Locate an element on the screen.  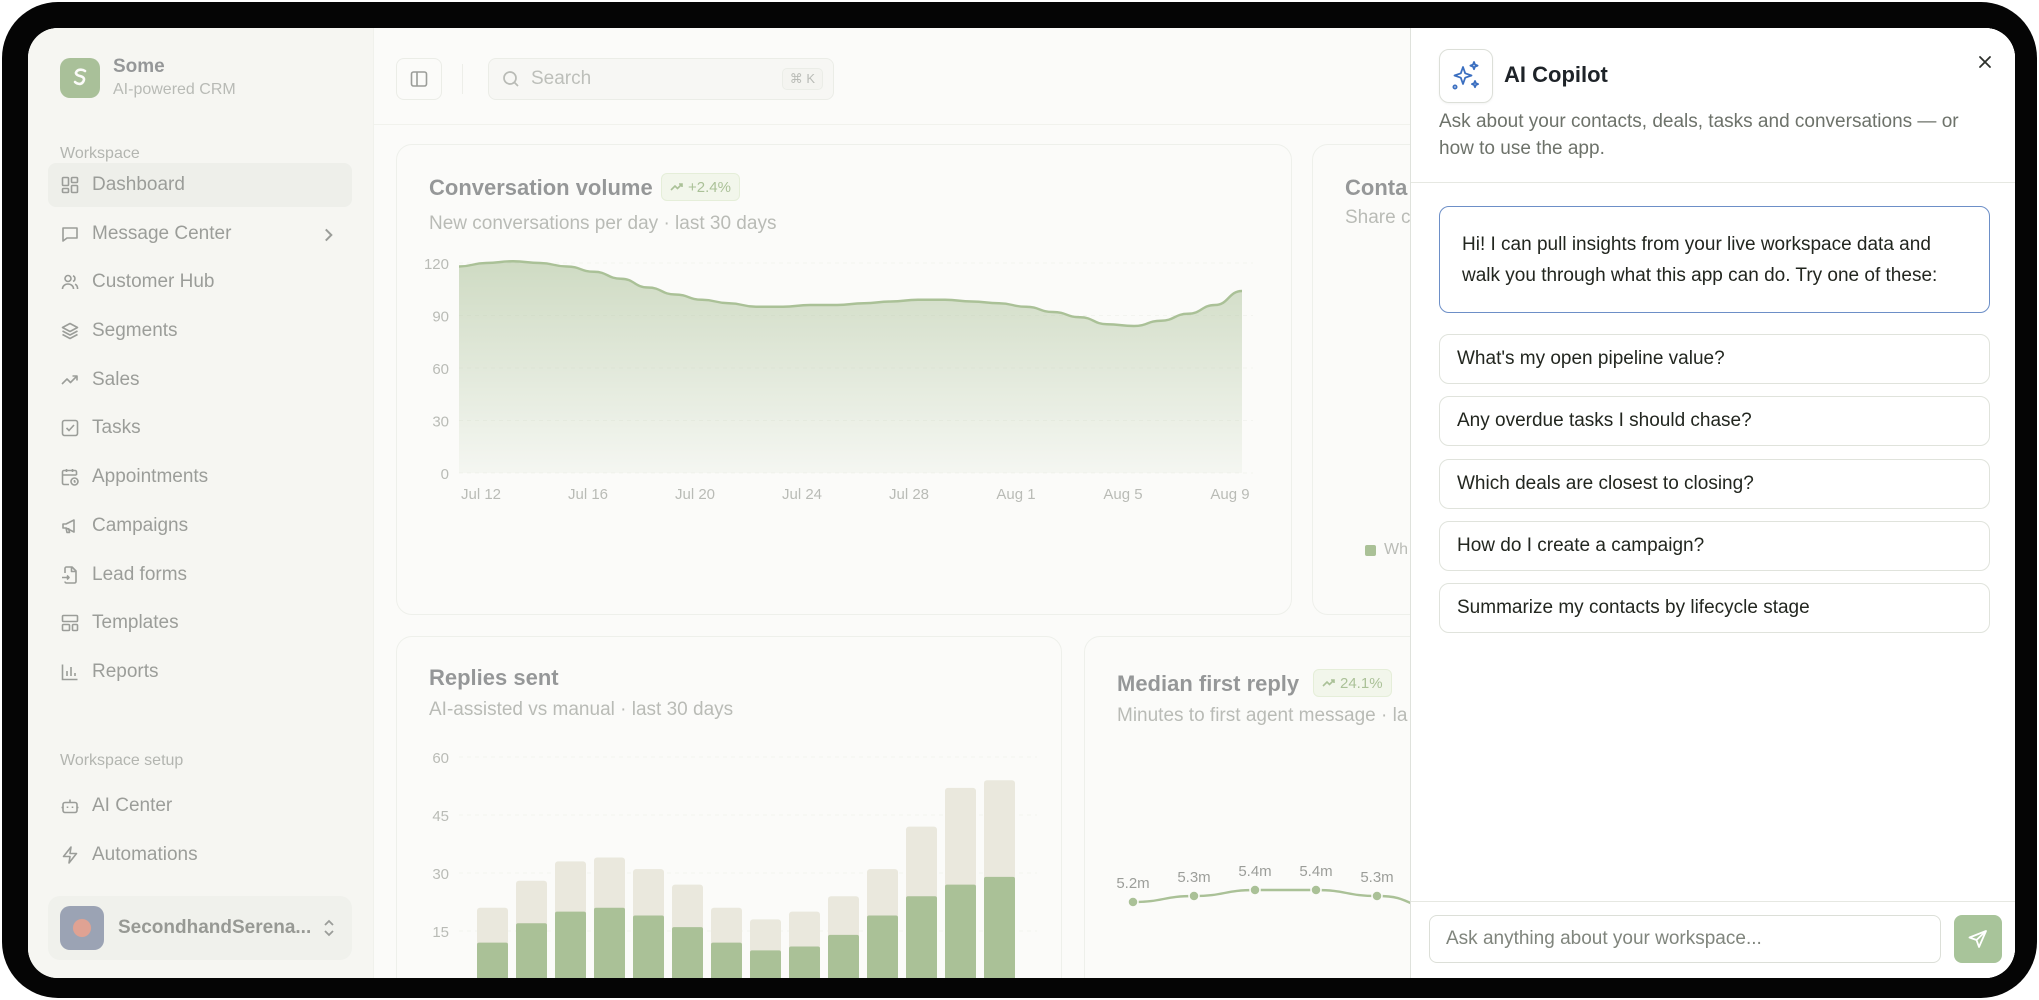
sidebar-item-label: Tasks is located at coordinates (116, 428).